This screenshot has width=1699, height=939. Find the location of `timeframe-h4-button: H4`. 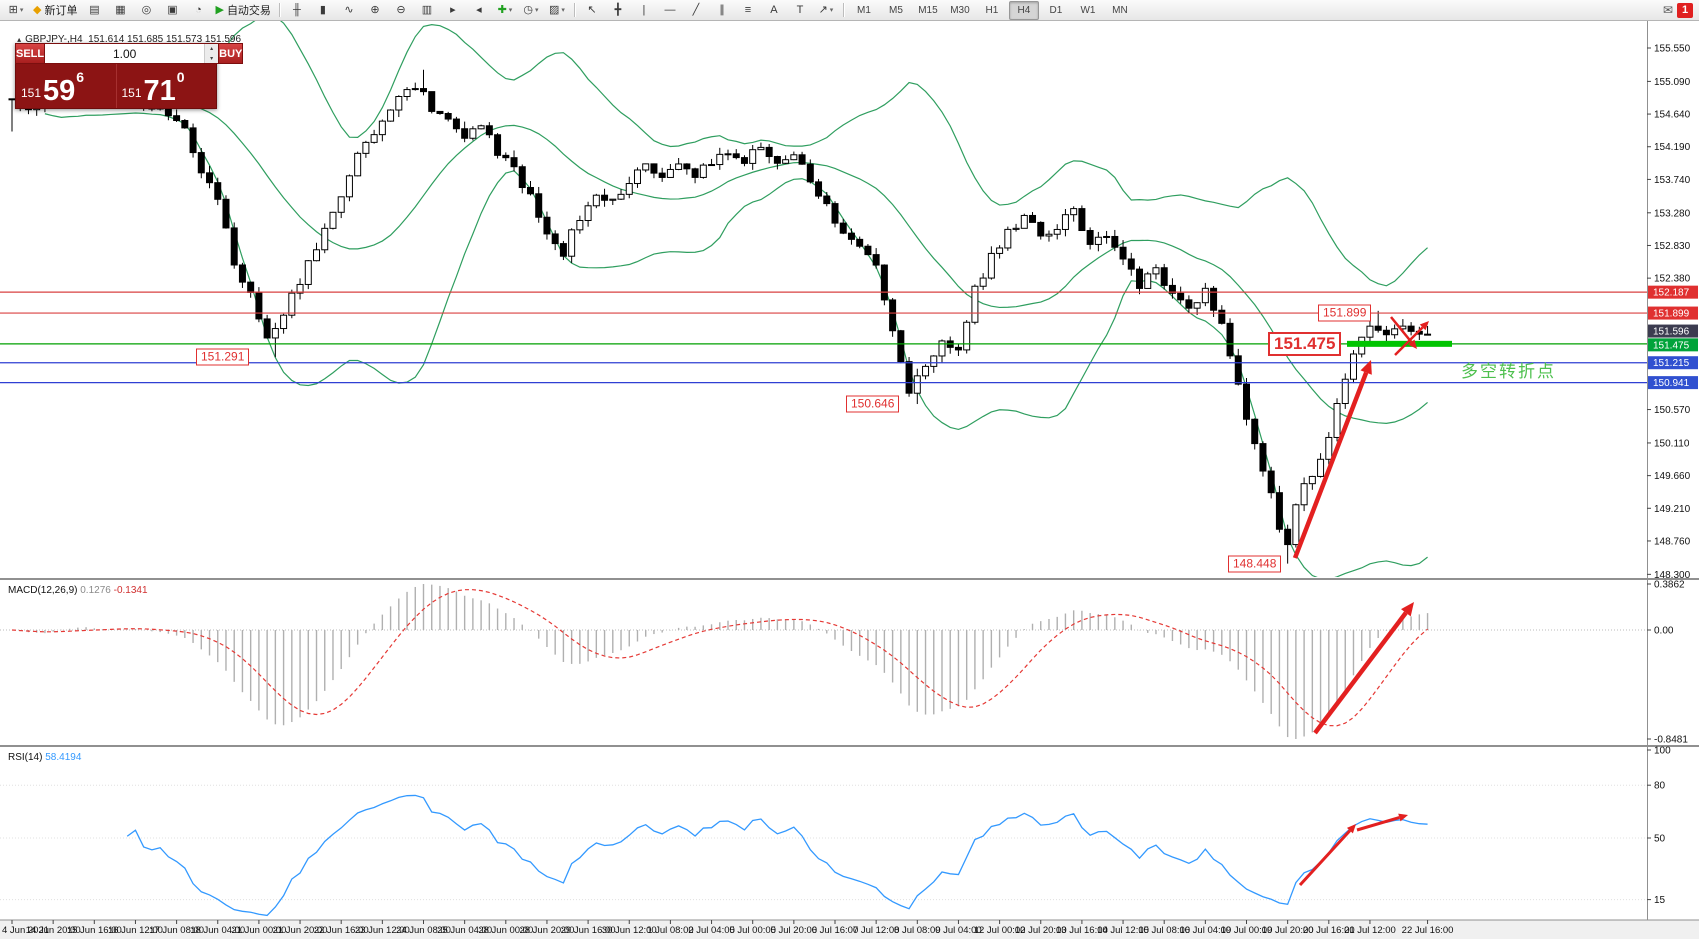

timeframe-h4-button: H4 is located at coordinates (1023, 10).